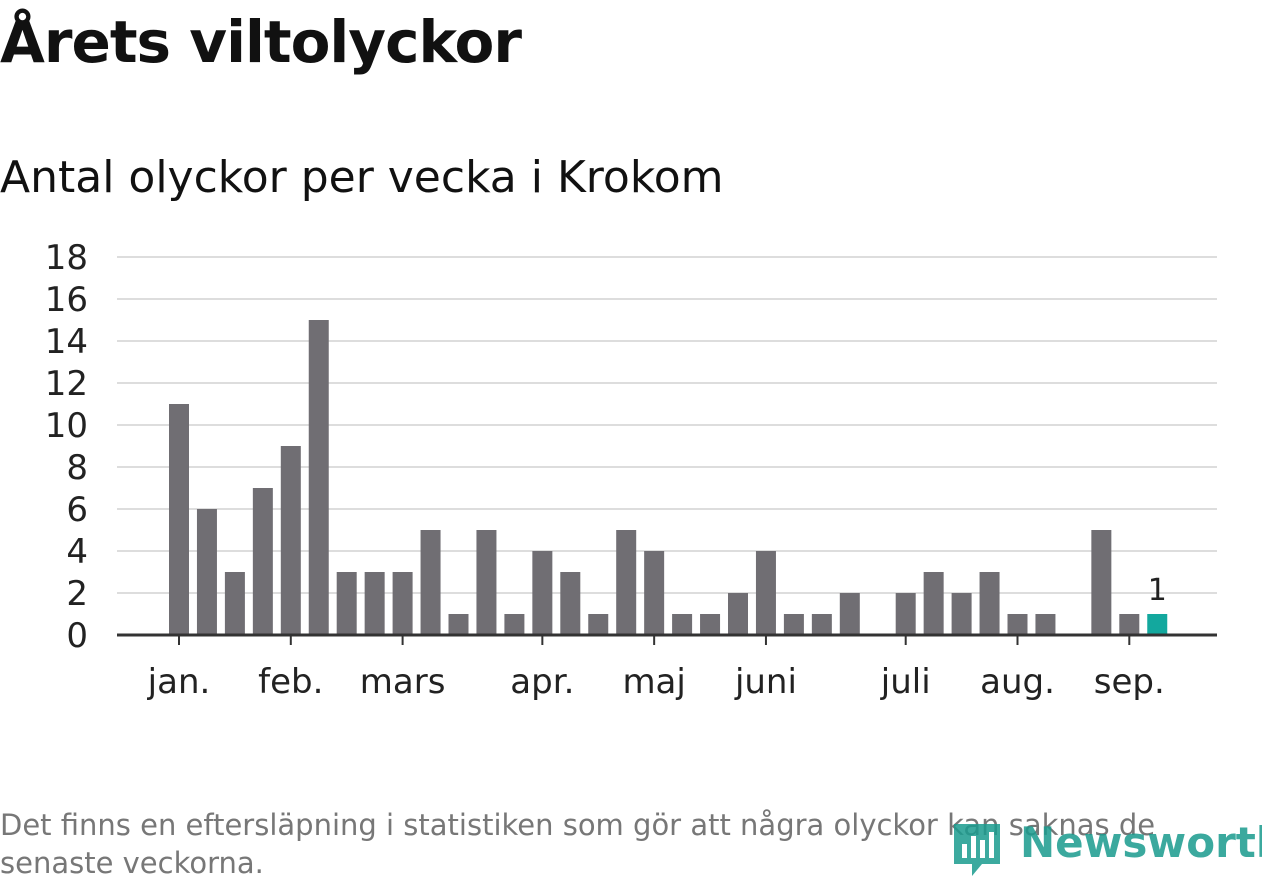 This screenshot has width=1262, height=882. What do you see at coordinates (66, 342) in the screenshot?
I see `y-tick-label: 14` at bounding box center [66, 342].